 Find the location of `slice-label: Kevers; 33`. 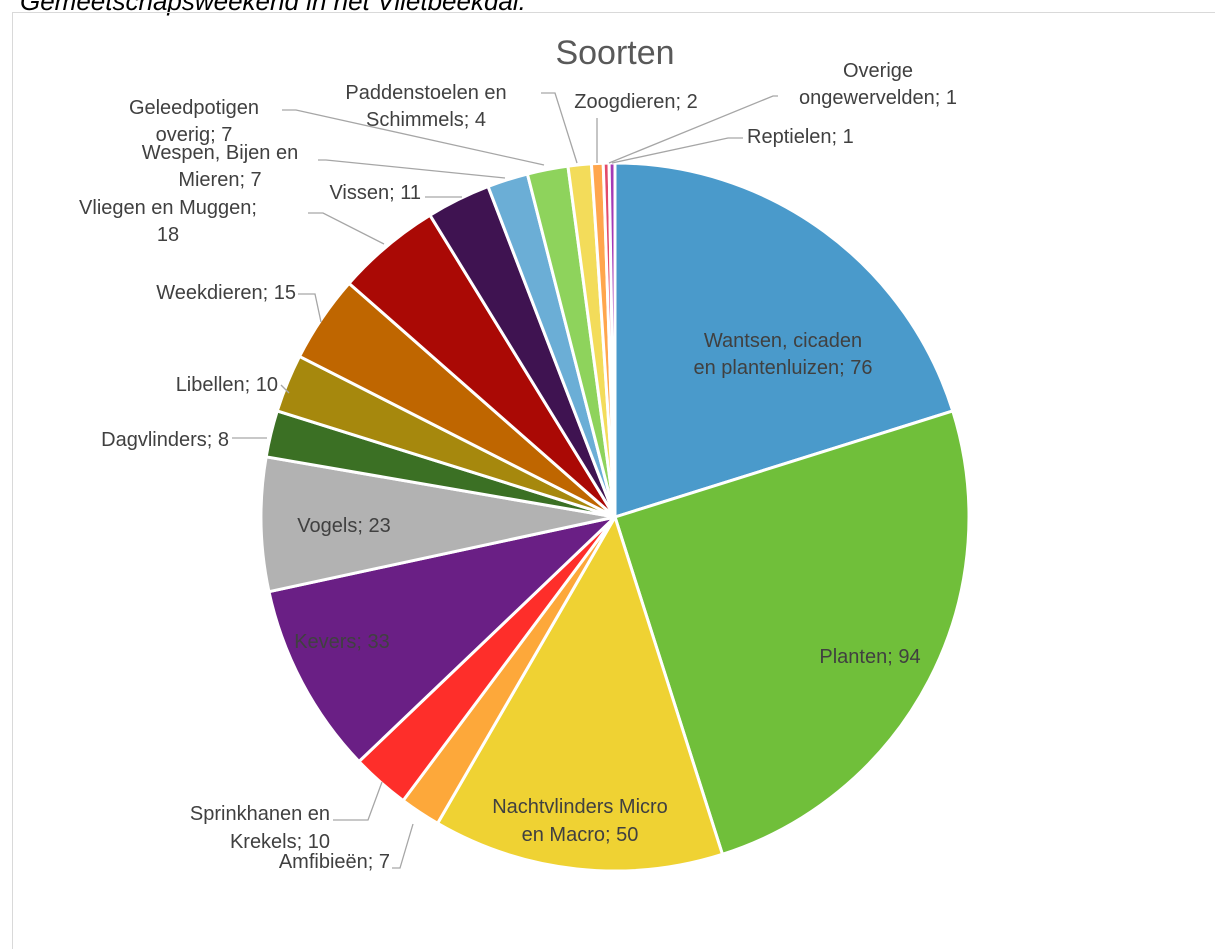

slice-label: Kevers; 33 is located at coordinates (342, 642).